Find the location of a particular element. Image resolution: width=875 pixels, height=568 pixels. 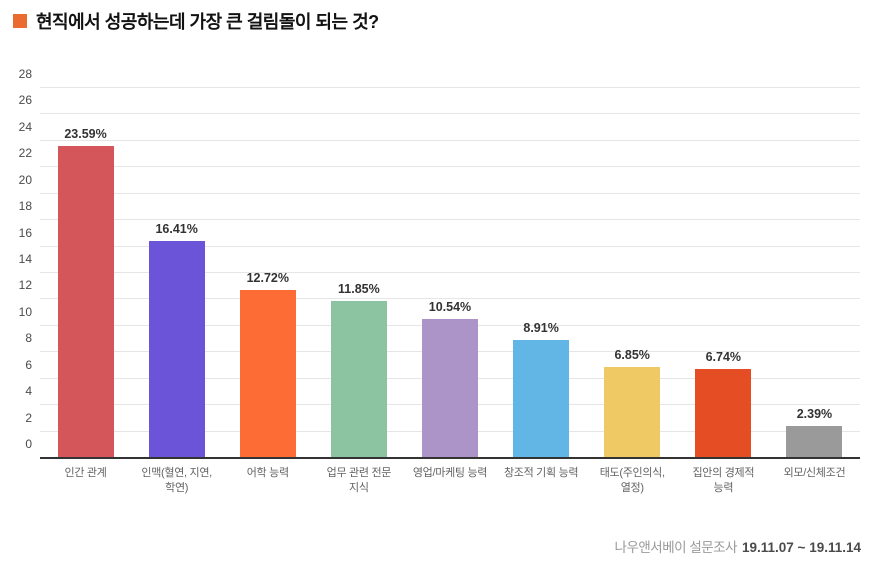

bar-value-label: 2.39% is located at coordinates (814, 414).